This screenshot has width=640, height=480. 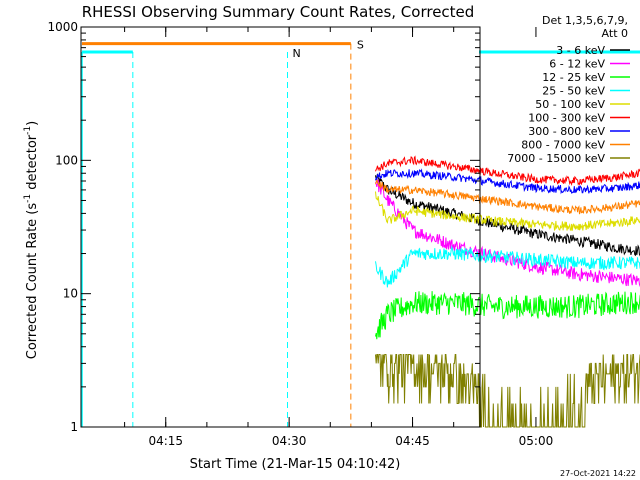 What do you see at coordinates (28, 130) in the screenshot?
I see `y-axis-label-sup2: -1` at bounding box center [28, 130].